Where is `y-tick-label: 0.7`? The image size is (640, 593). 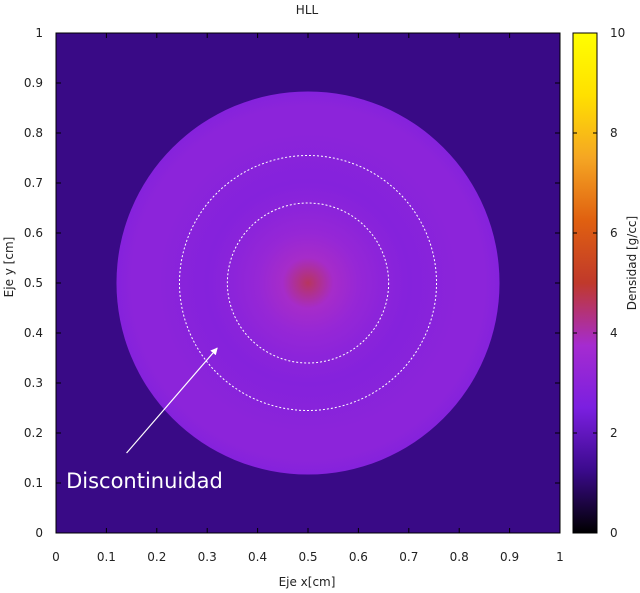
y-tick-label: 0.7 is located at coordinates (33, 183).